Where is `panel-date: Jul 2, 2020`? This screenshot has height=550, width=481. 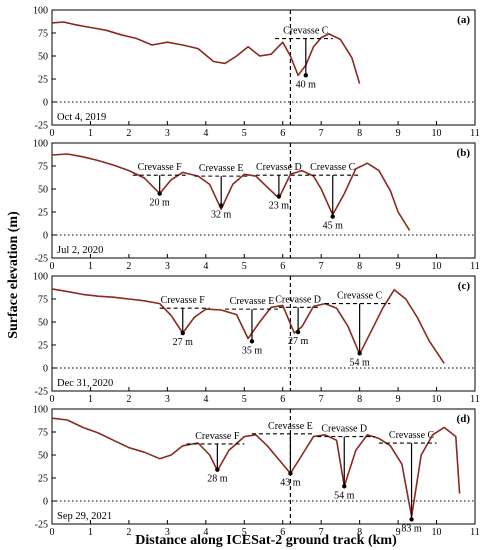 panel-date: Jul 2, 2020 is located at coordinates (80, 250).